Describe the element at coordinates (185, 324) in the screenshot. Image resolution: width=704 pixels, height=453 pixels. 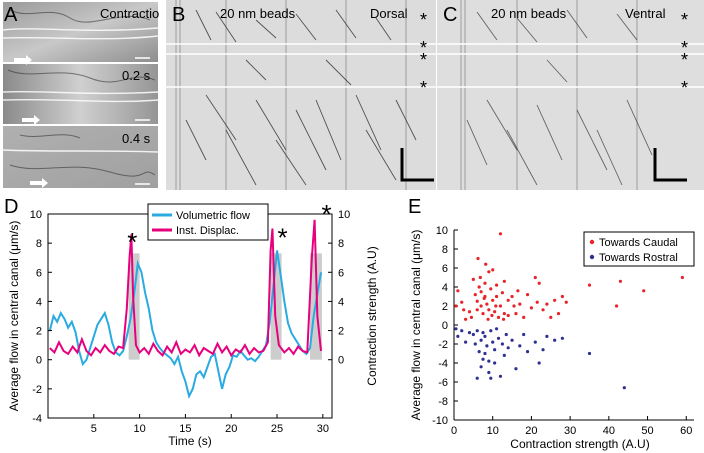
I see `series-line-volumetric-flow` at that location.